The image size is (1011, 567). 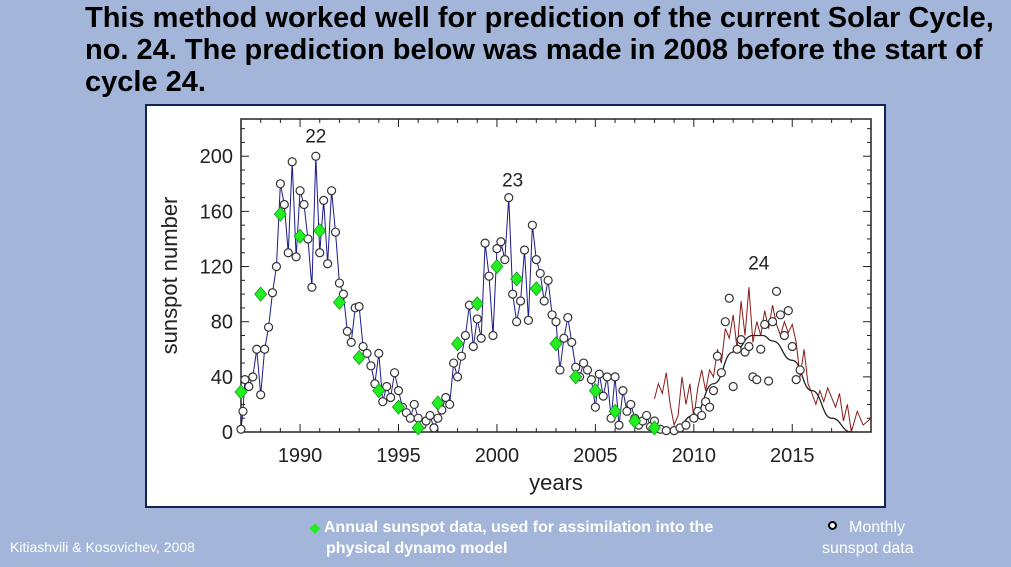 What do you see at coordinates (595, 456) in the screenshot?
I see `x-tick-label: 2005` at bounding box center [595, 456].